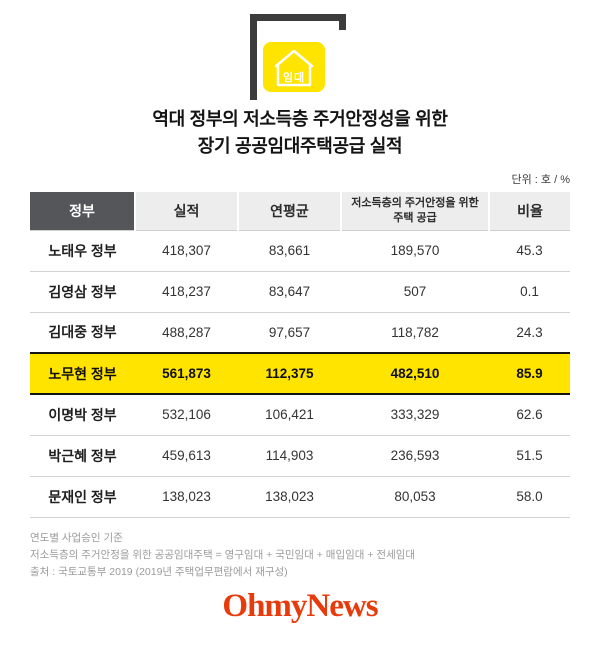  What do you see at coordinates (289, 333) in the screenshot?
I see `cell-avg: 97,657` at bounding box center [289, 333].